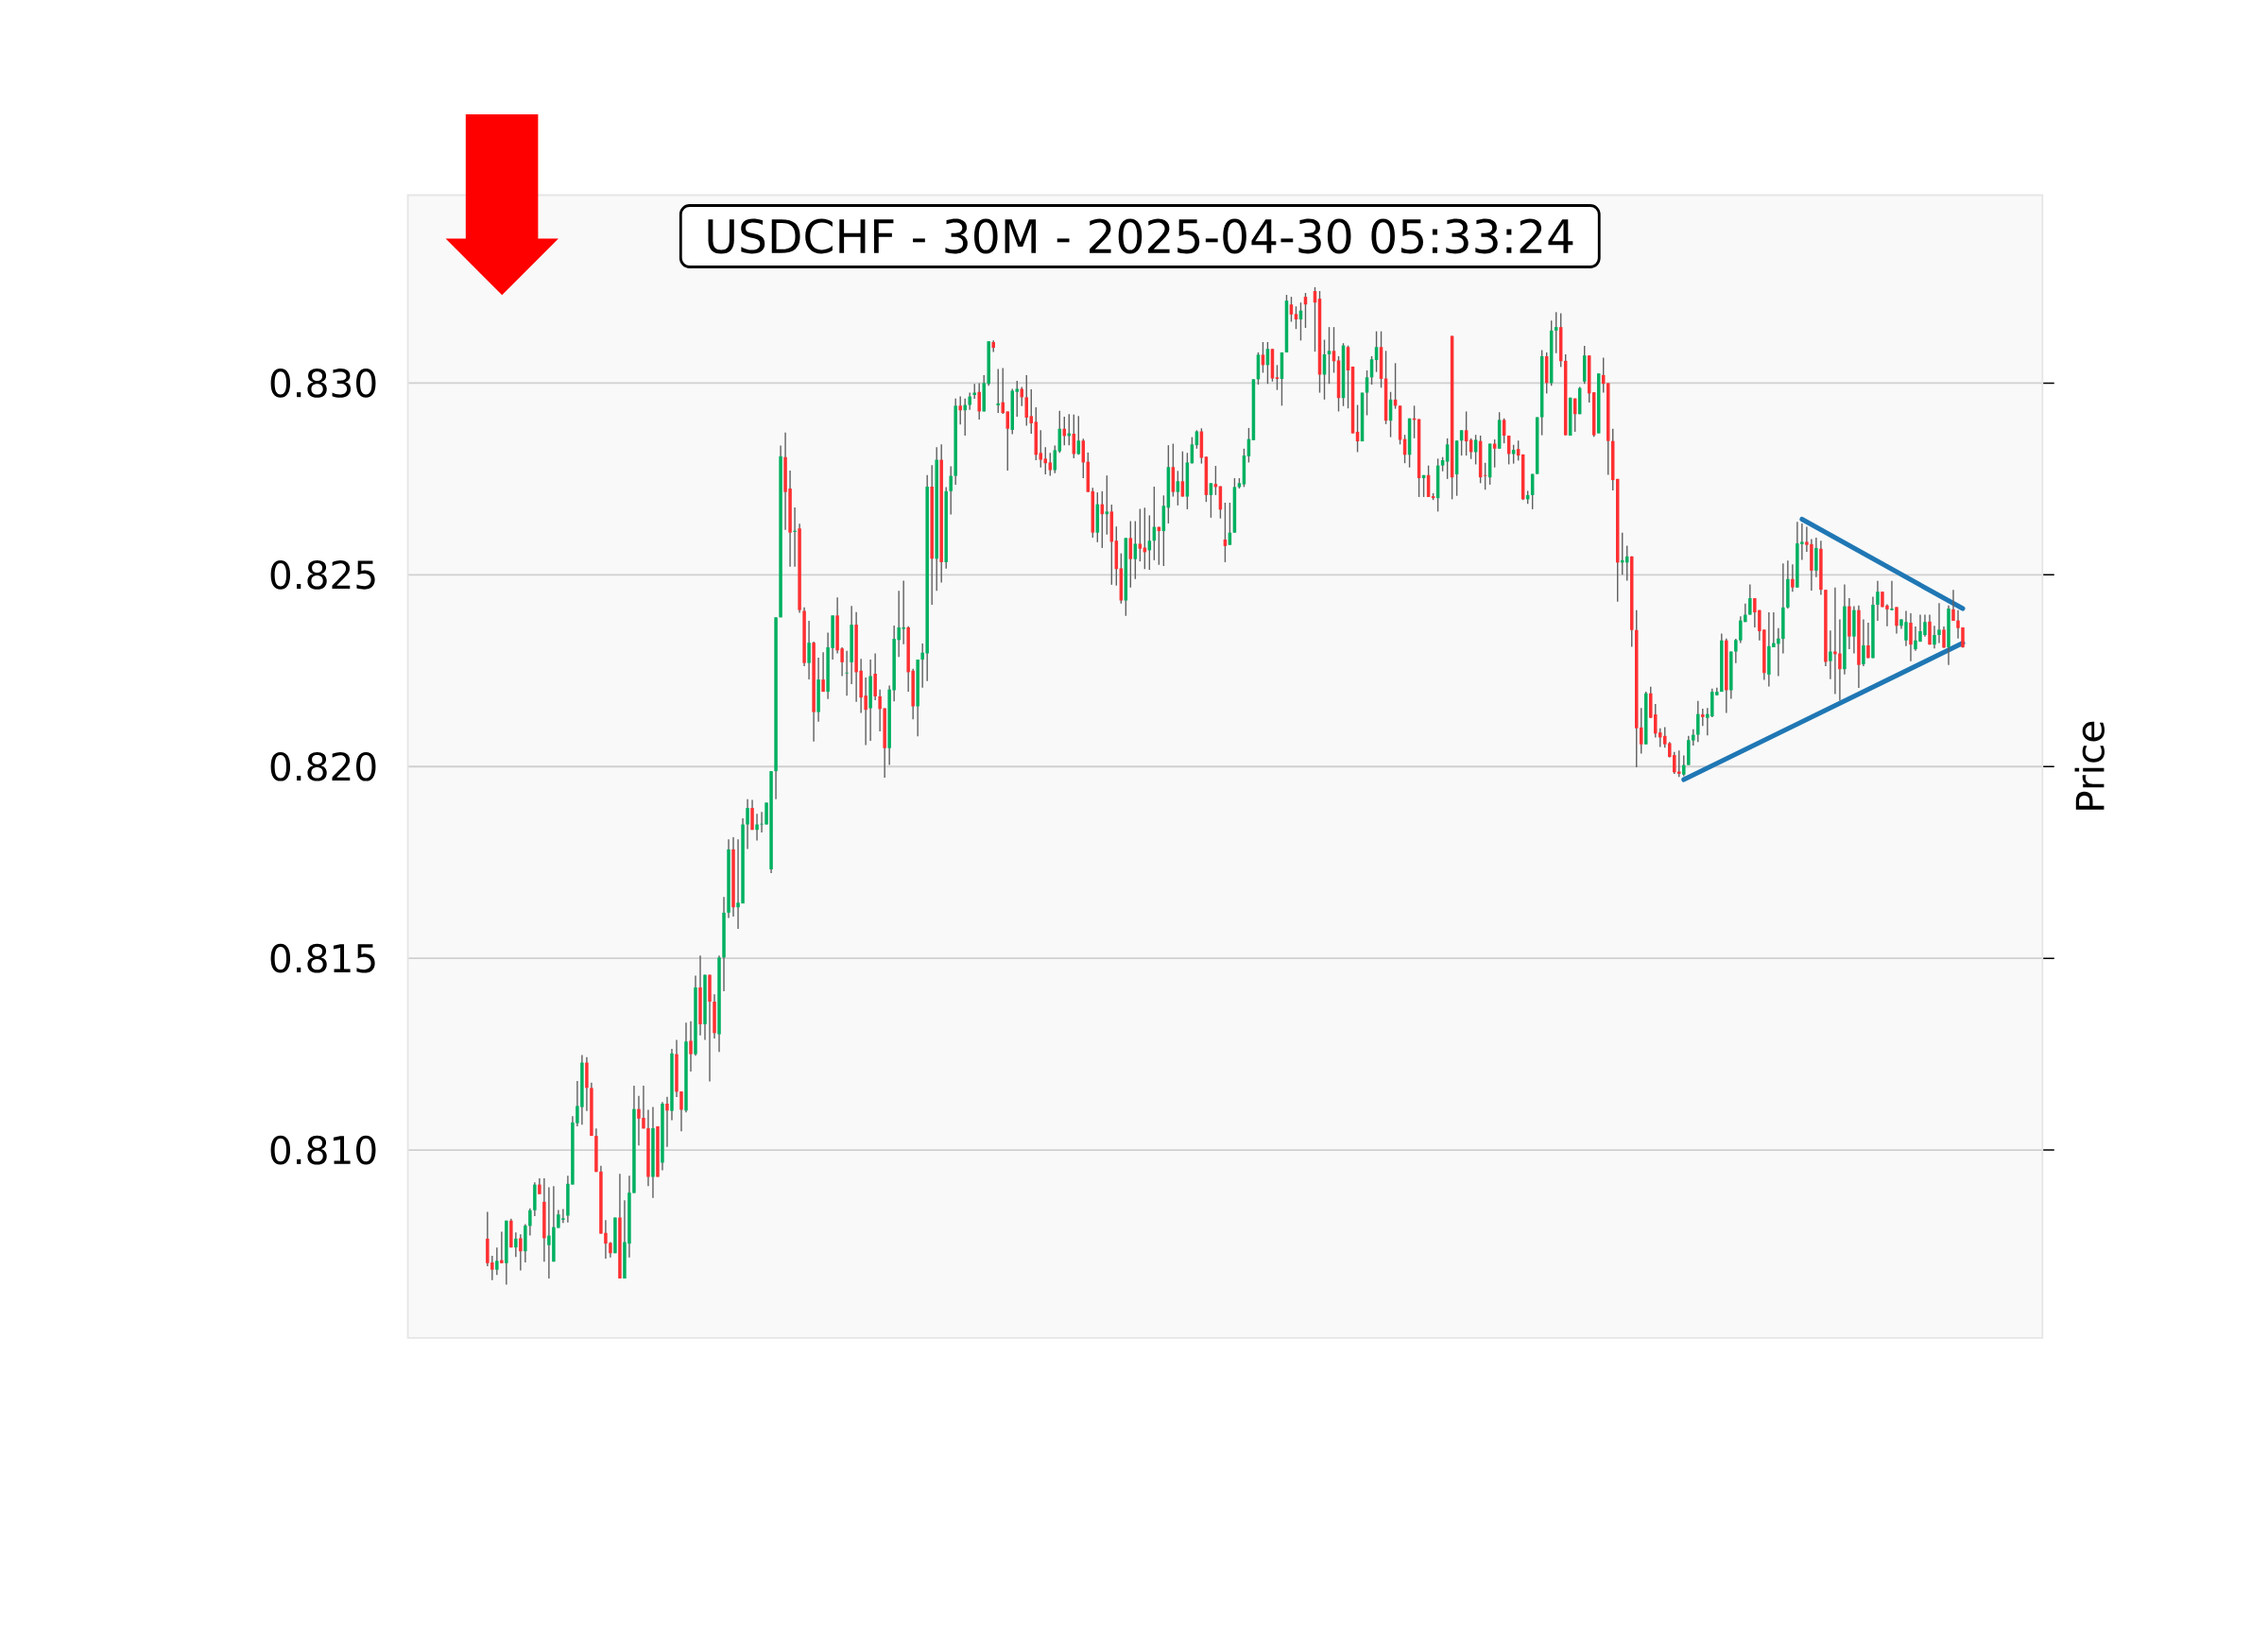 This screenshot has height=1630, width=2268. I want to click on y-tick-label: 0.810, so click(323, 1150).